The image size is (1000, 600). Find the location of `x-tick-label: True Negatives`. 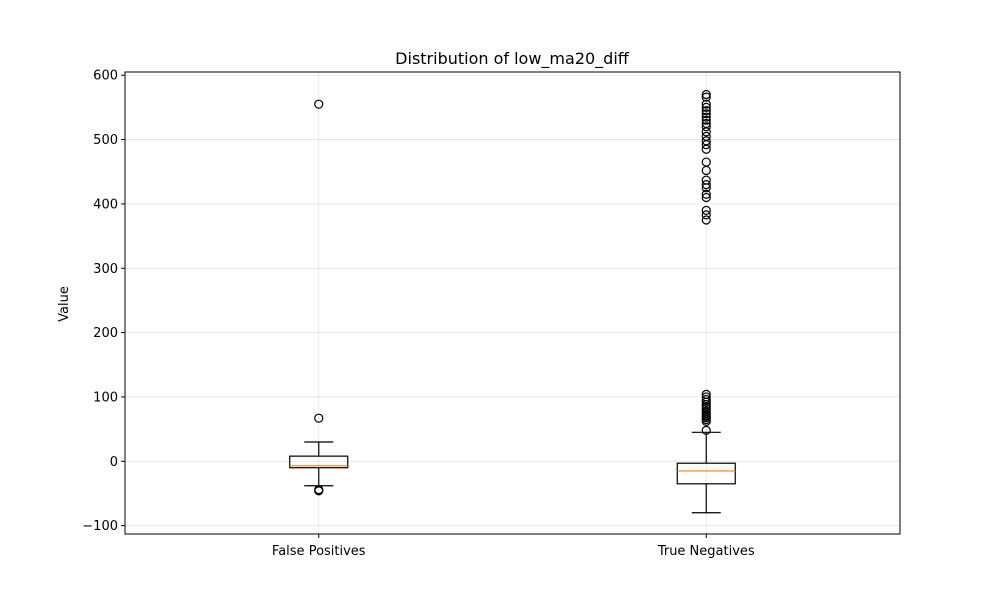

x-tick-label: True Negatives is located at coordinates (706, 551).